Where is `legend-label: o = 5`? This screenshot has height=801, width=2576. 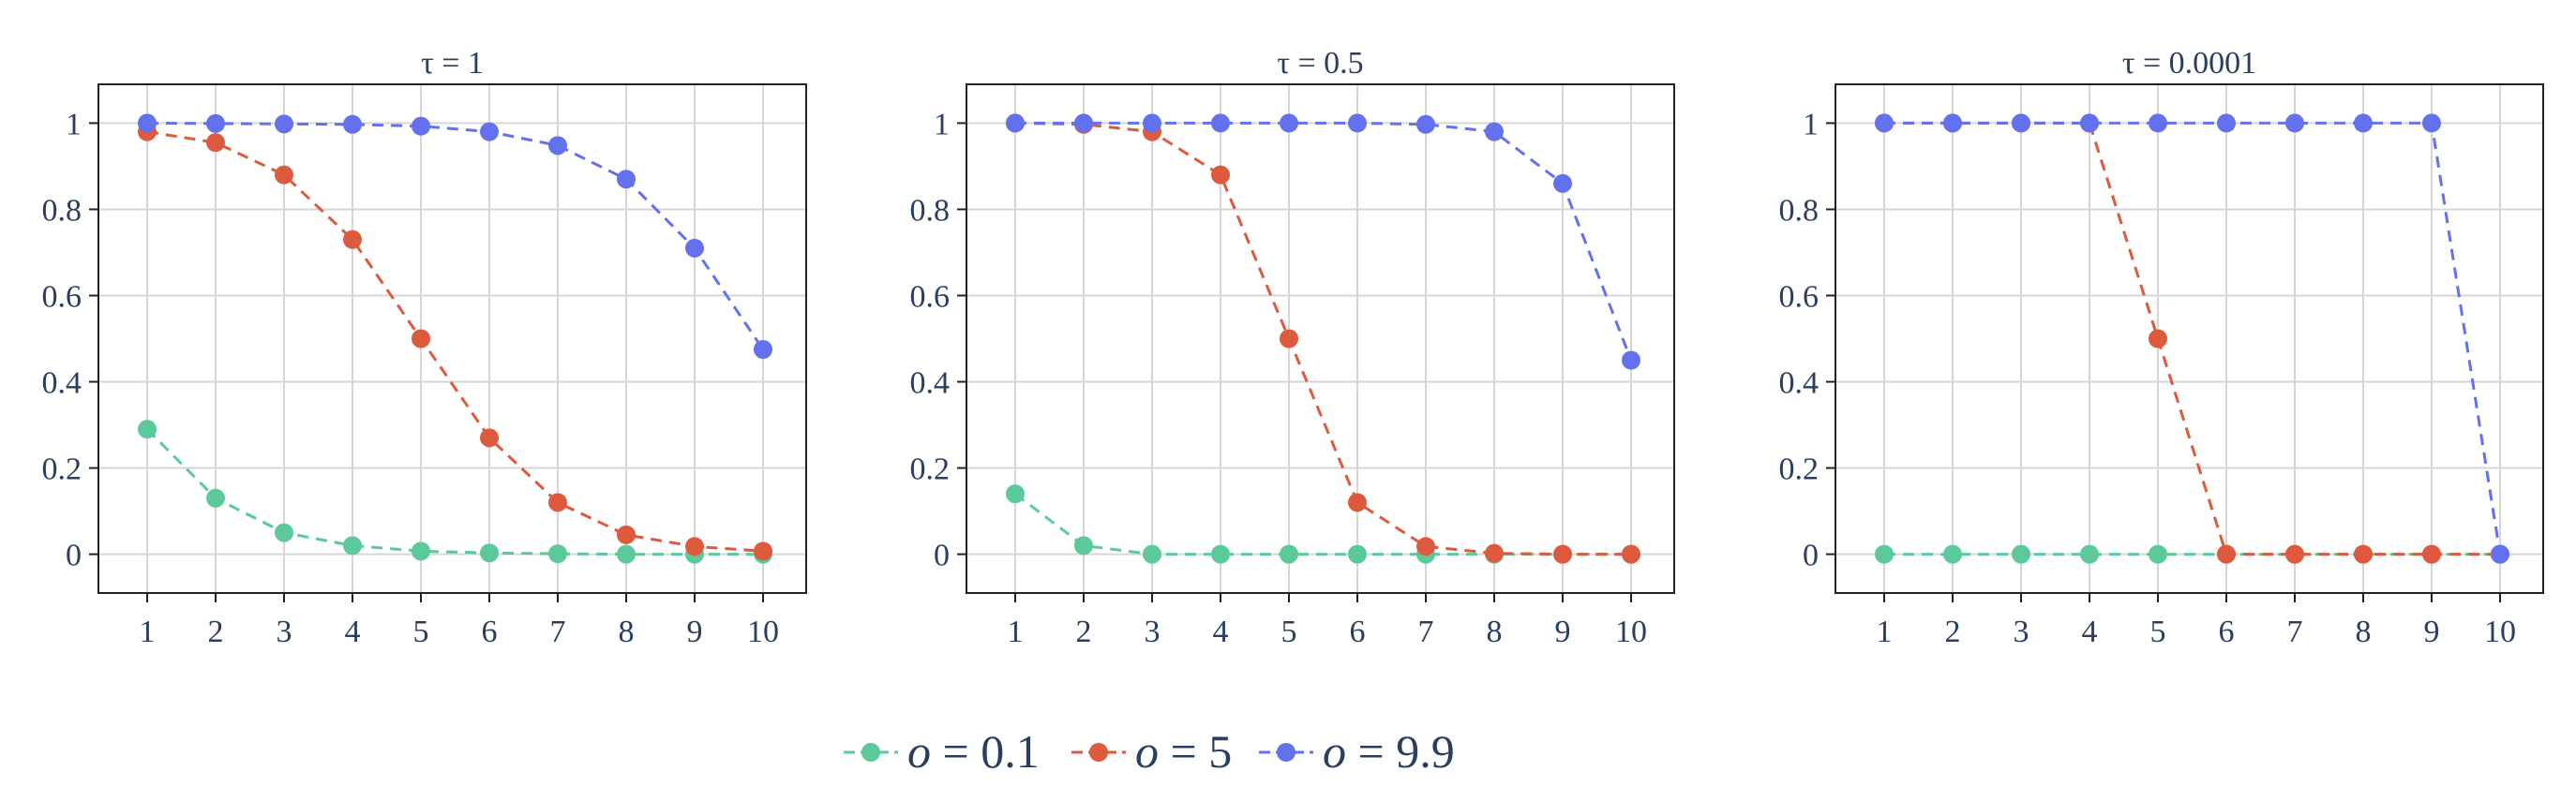 legend-label: o = 5 is located at coordinates (1184, 751).